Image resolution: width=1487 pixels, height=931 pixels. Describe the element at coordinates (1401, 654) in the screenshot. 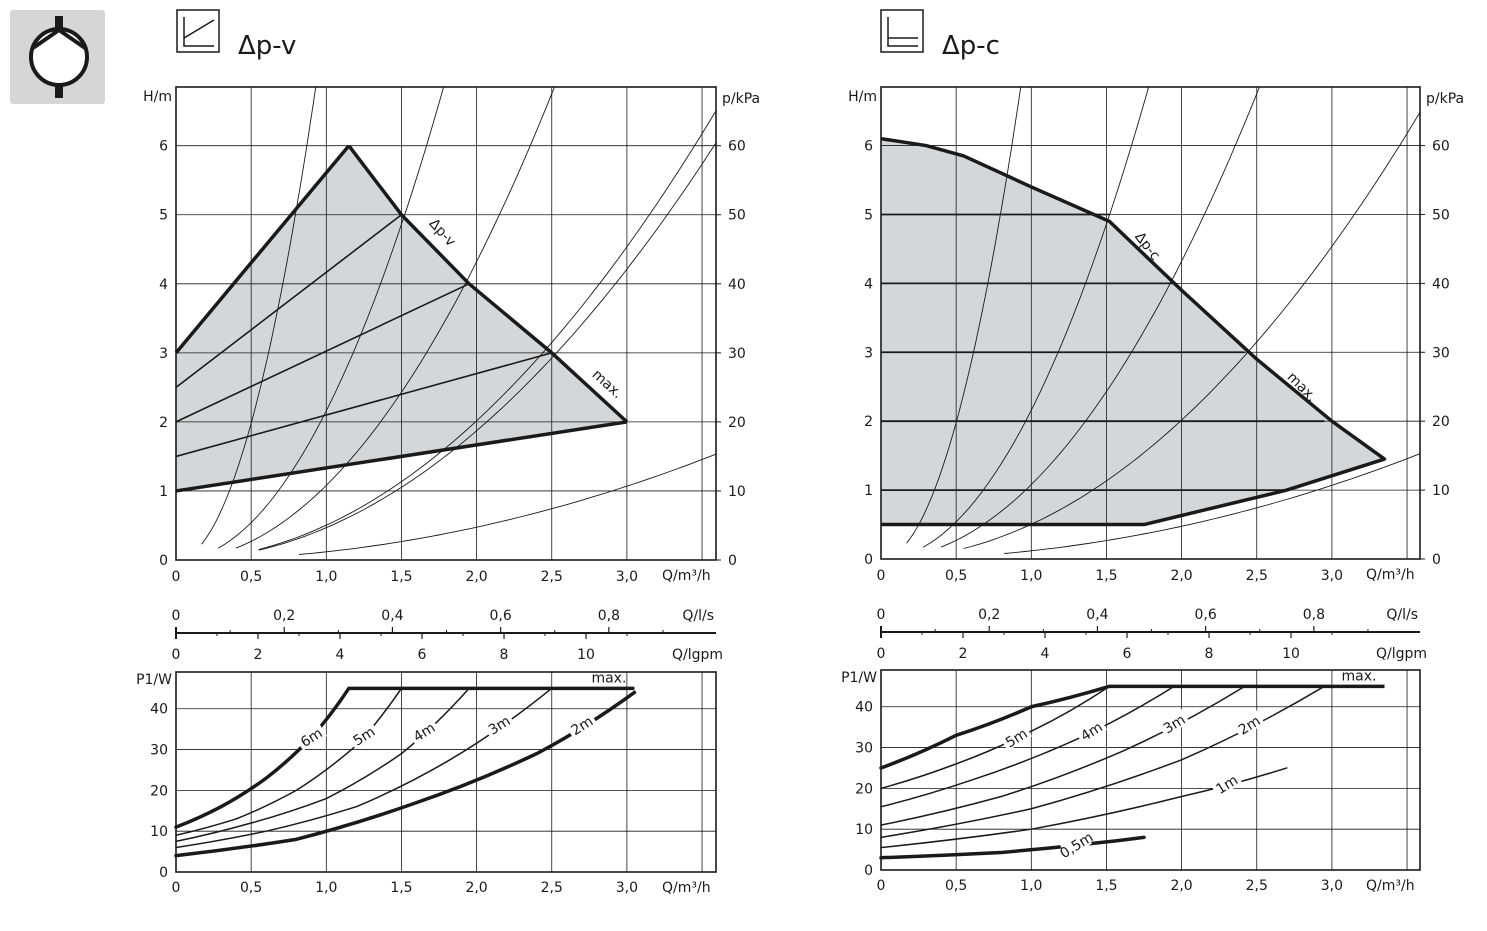

I see `dpc-lgpm-label: Q/lgpm` at that location.